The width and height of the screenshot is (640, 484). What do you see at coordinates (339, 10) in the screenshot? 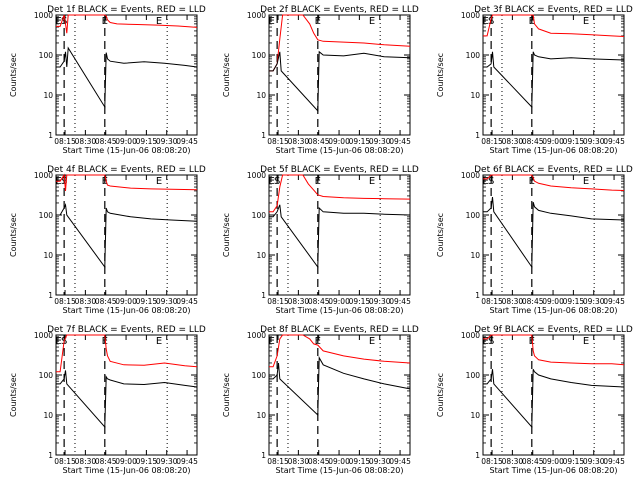
I see `panel-title: Det 2f BLACK = Events, RED = LLD` at bounding box center [339, 10].